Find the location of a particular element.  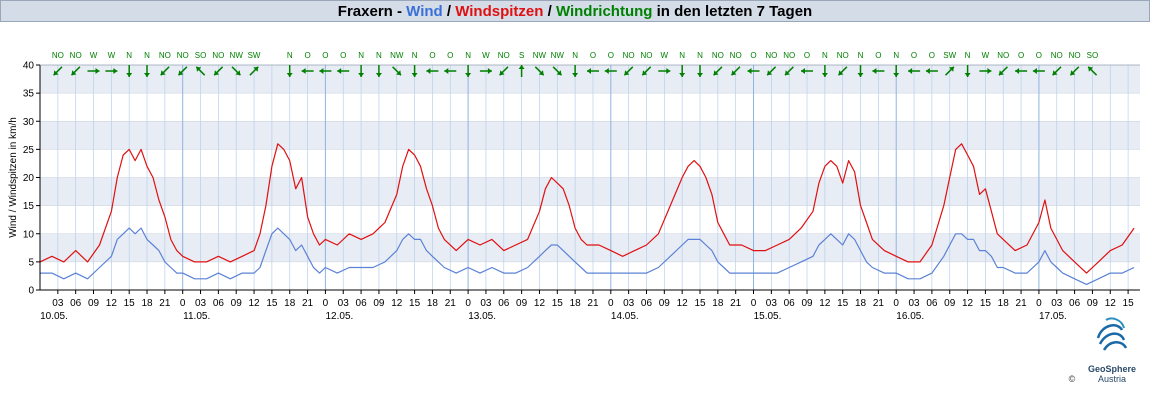

title-direction: Windrichtung is located at coordinates (604, 11).